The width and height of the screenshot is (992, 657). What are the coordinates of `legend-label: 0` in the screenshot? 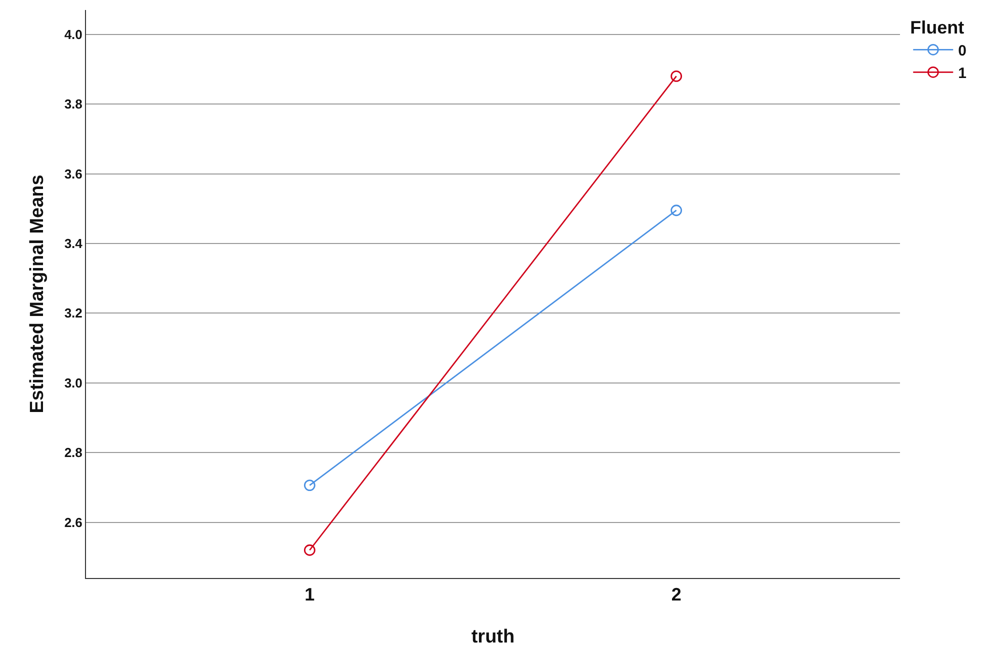 It's located at (962, 51).